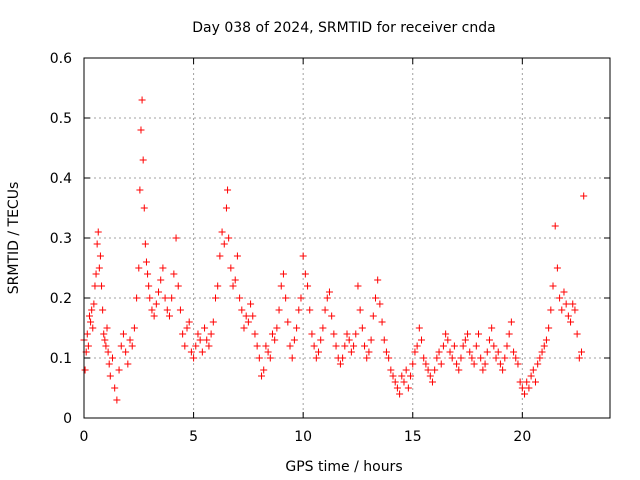 This screenshot has width=640, height=480. What do you see at coordinates (193, 437) in the screenshot?
I see `x-tick-label: 5` at bounding box center [193, 437].